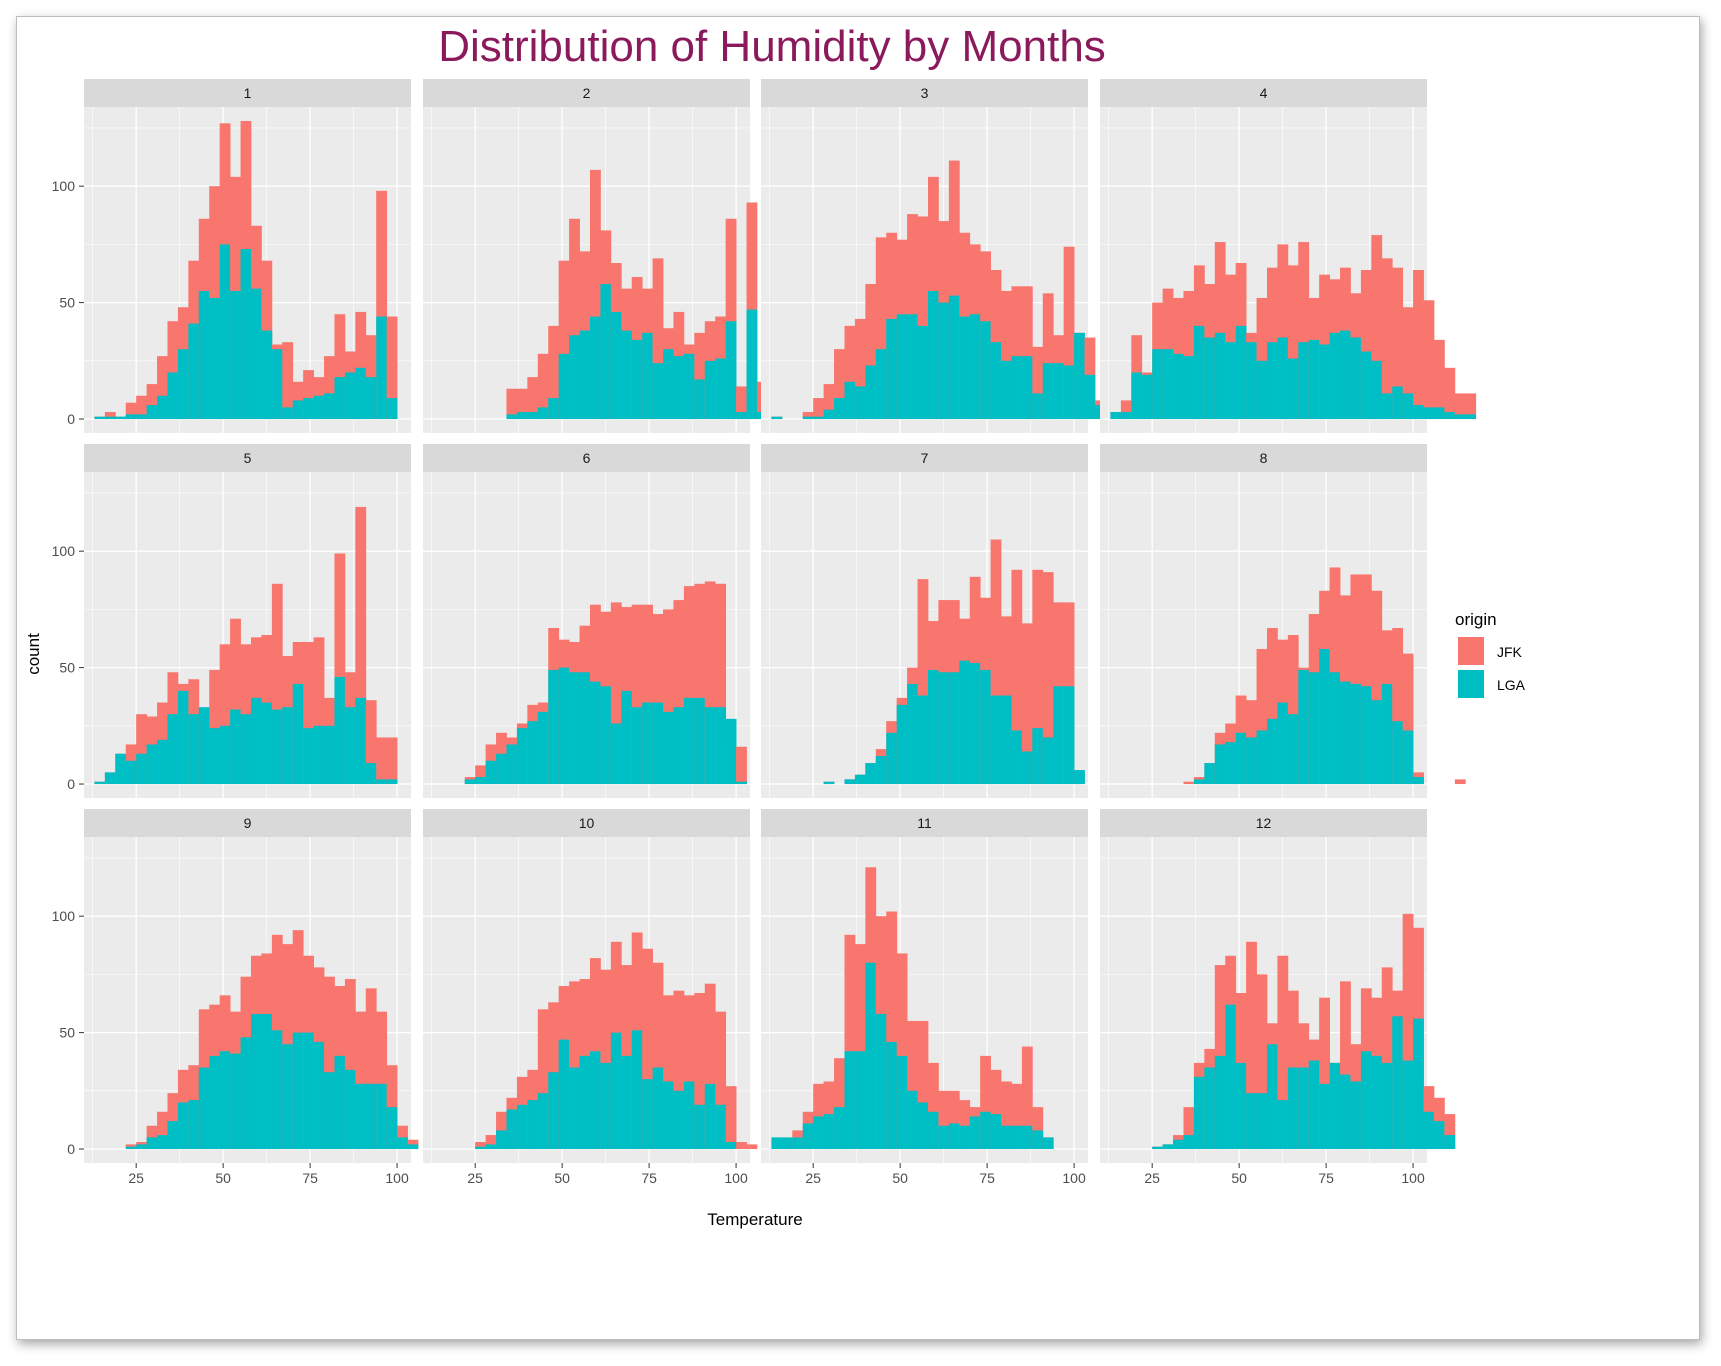 The height and width of the screenshot is (1366, 1721). I want to click on x-axis-label: Temperature, so click(754, 1219).